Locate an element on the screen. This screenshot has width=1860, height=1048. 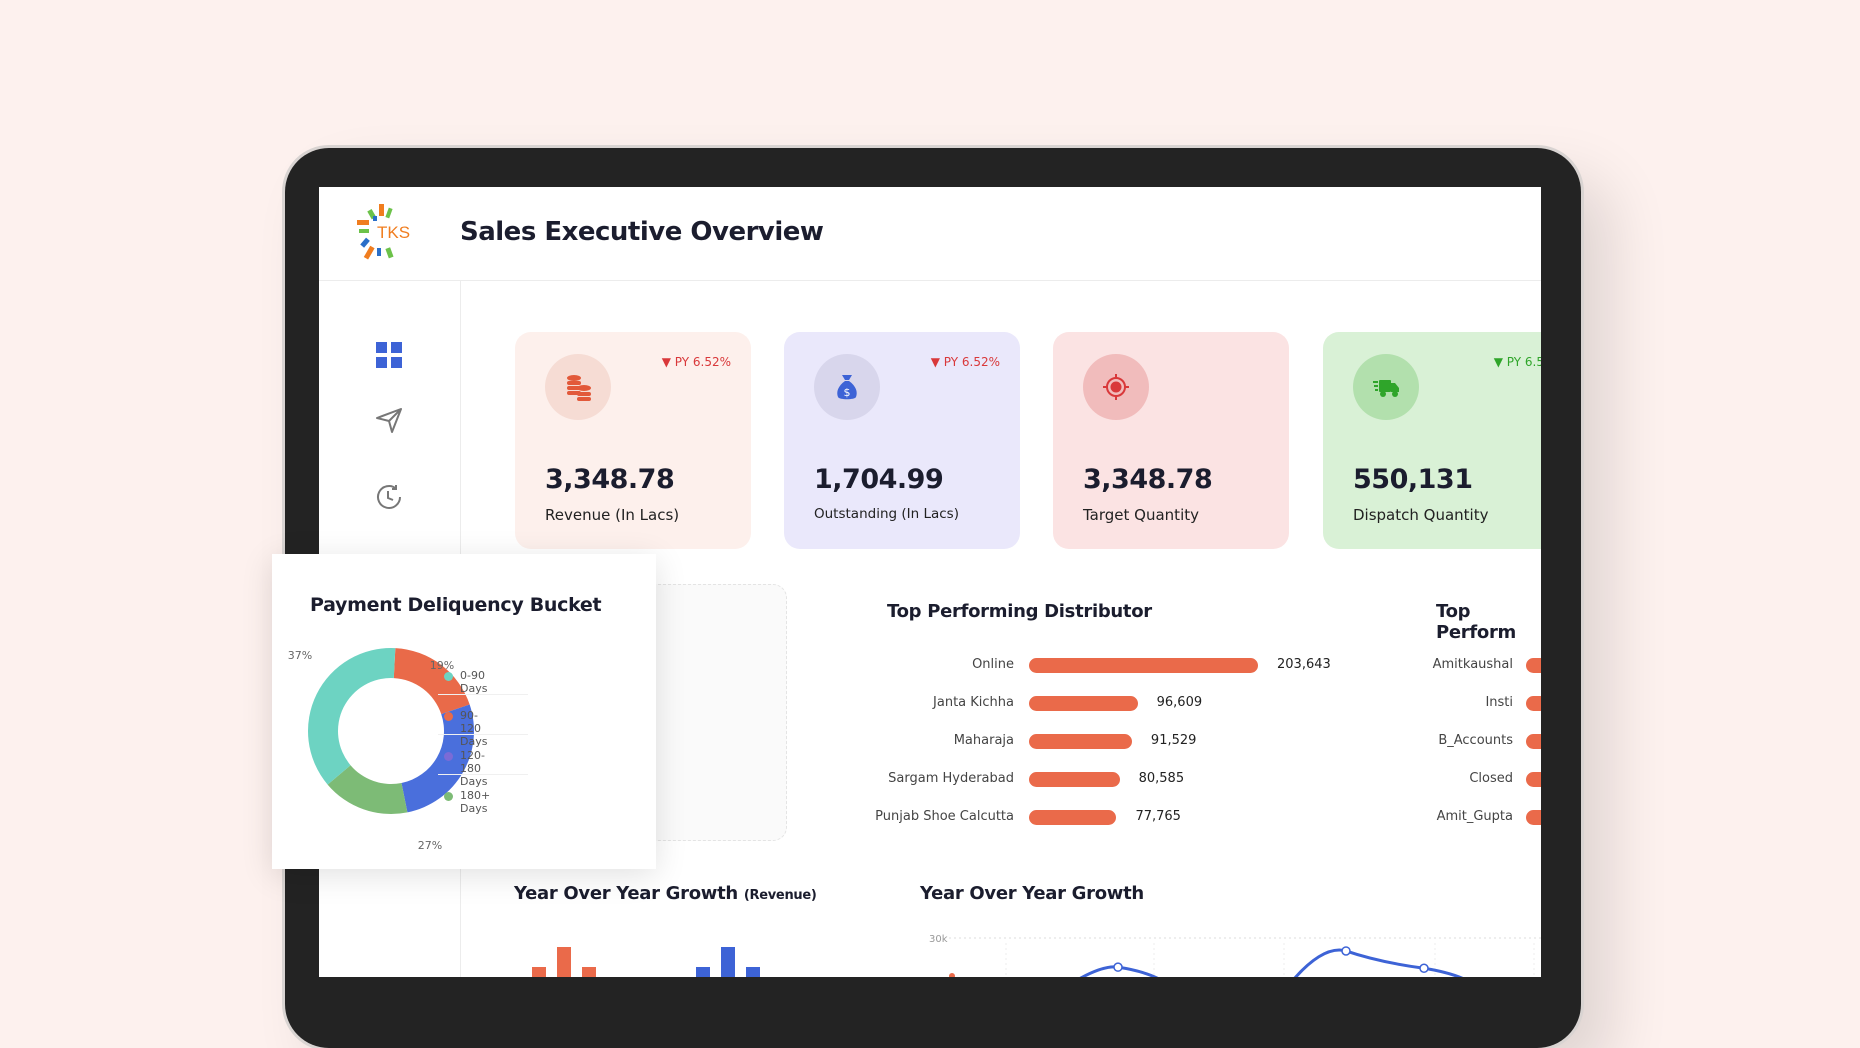
kpi-label: Revenue (In Lacs) is located at coordinates (612, 515).